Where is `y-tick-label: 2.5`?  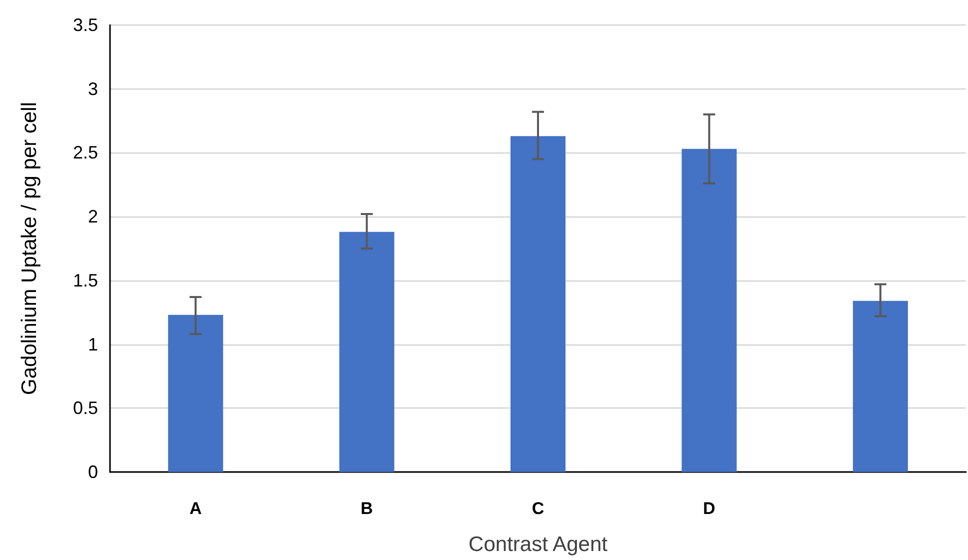 y-tick-label: 2.5 is located at coordinates (85, 152).